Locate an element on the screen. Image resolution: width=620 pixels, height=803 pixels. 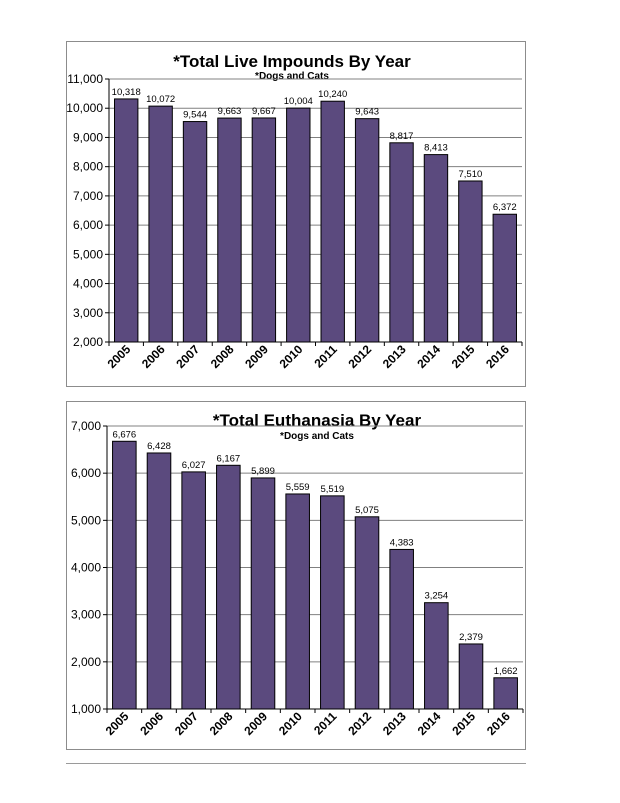
y-tick-label: 8,000 is located at coordinates (88, 167).